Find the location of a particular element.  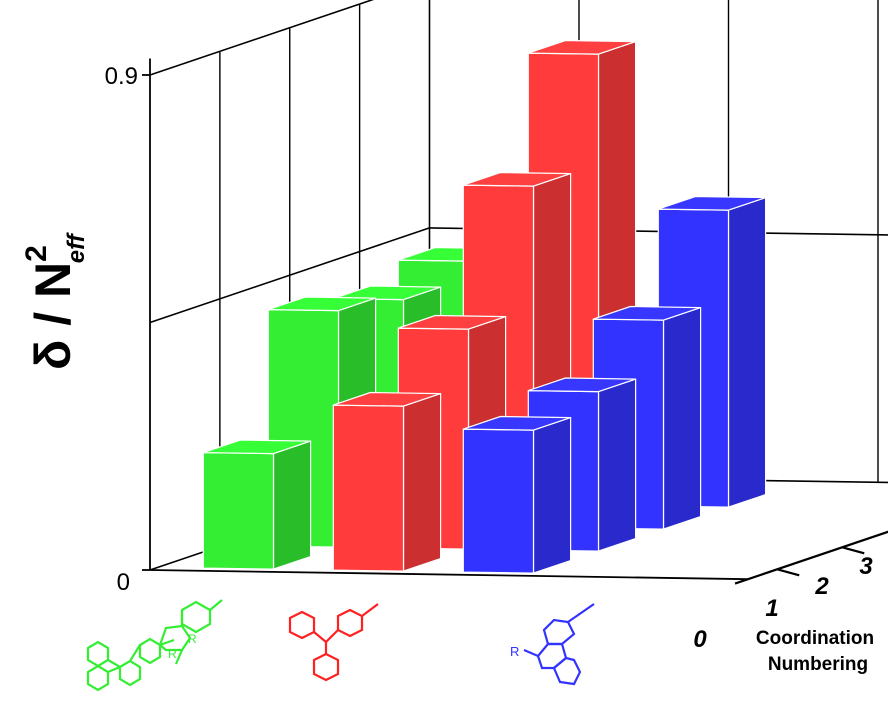

depth-axis-title-line1: Coordination is located at coordinates (815, 638).